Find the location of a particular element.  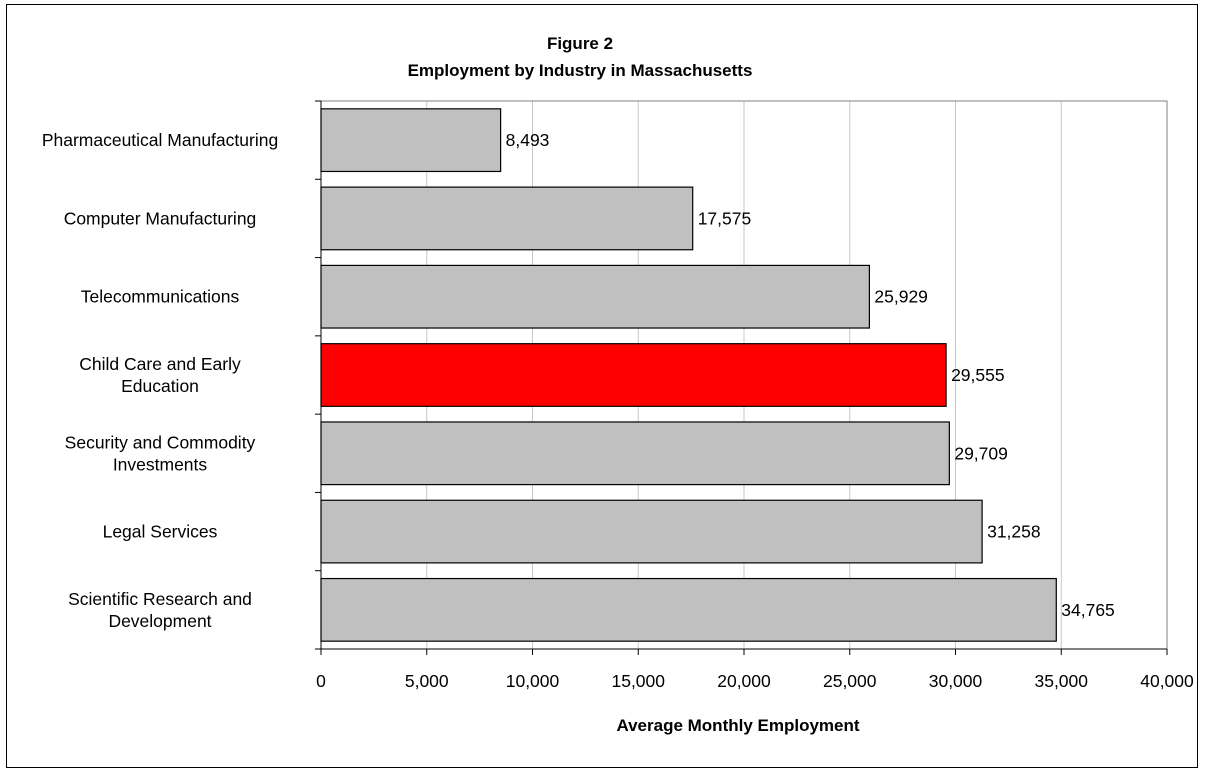

category-label-line: Child Care and Early is located at coordinates (160, 364).